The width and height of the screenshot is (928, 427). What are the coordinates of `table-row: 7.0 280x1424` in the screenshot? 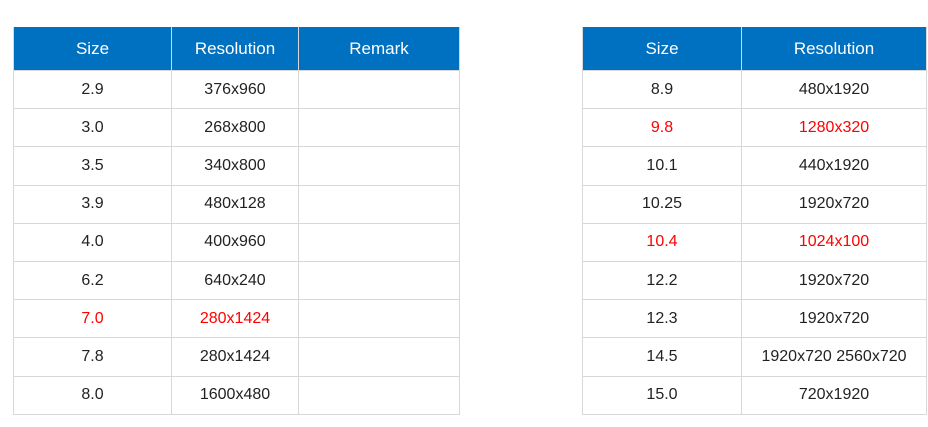 It's located at (236, 319).